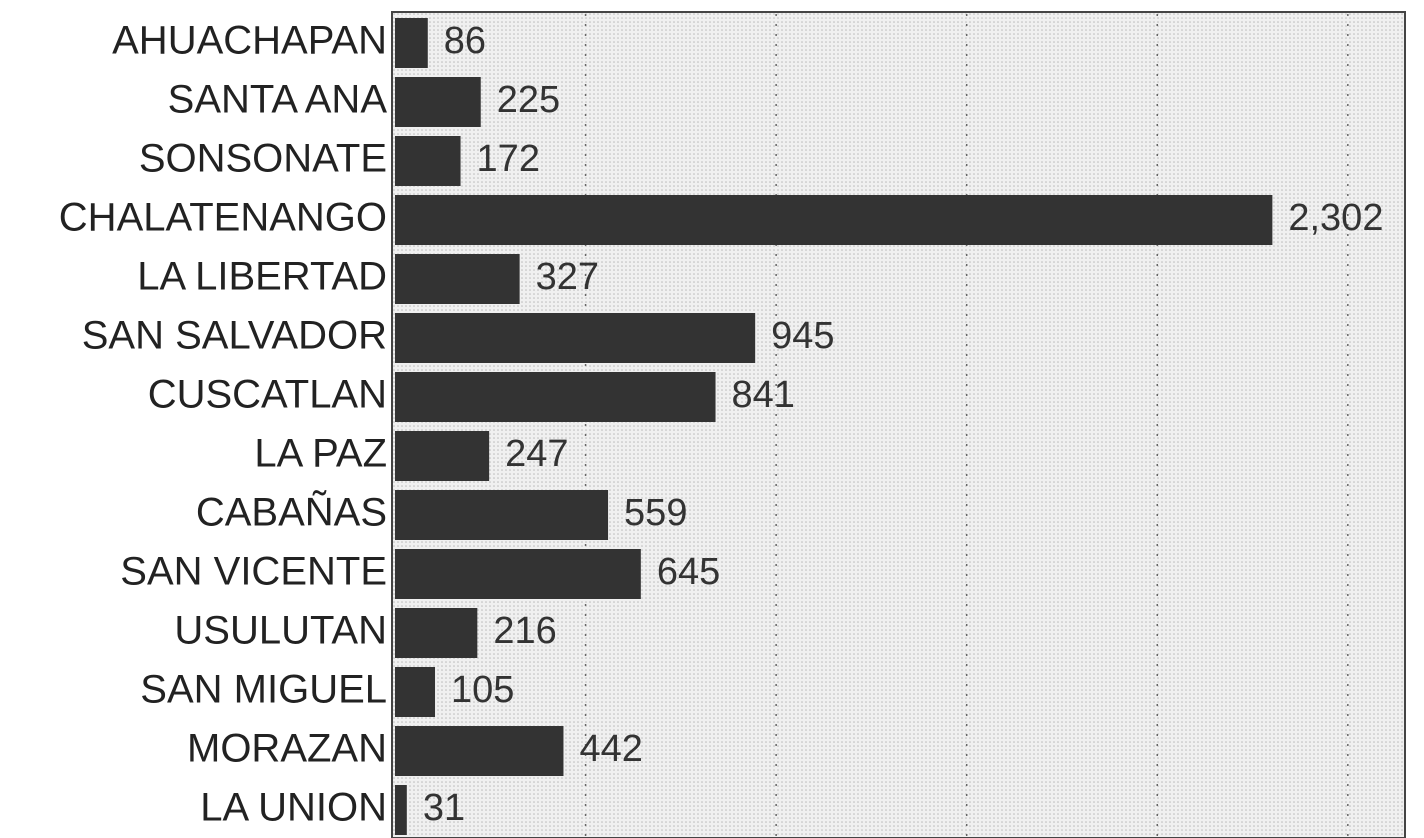 This screenshot has height=838, width=1424. What do you see at coordinates (291, 512) in the screenshot?
I see `category-label: CABAÑAS` at bounding box center [291, 512].